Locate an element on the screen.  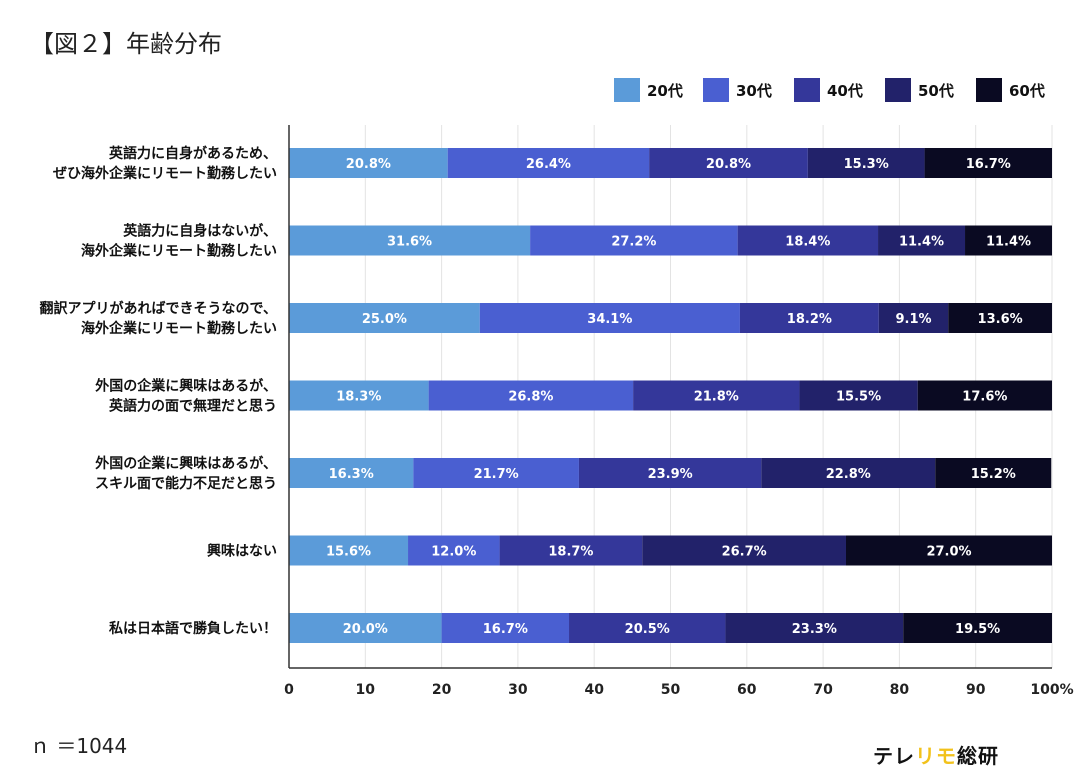
bar-value-label: 16.7% is located at coordinates (505, 629).